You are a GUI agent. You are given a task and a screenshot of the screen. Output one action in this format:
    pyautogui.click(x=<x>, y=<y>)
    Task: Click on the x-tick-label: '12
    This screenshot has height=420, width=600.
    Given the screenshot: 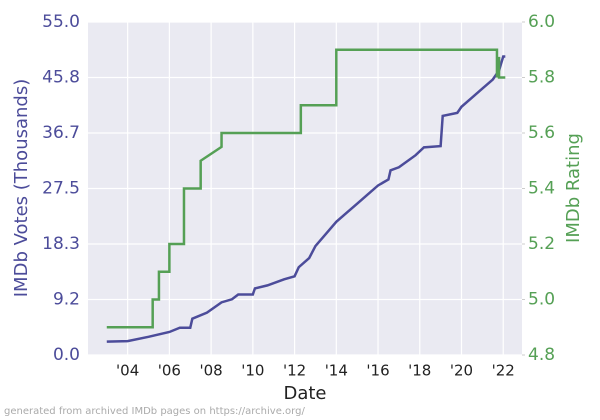 What is the action you would take?
    pyautogui.click(x=294, y=371)
    